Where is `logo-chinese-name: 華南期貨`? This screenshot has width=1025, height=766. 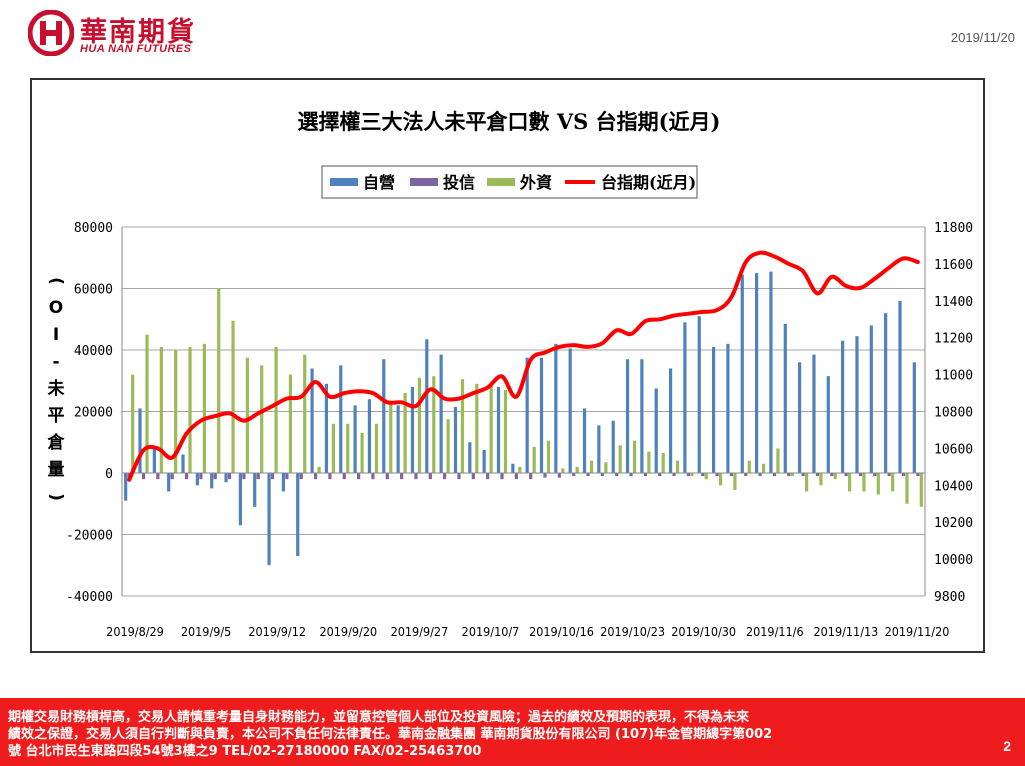 logo-chinese-name: 華南期貨 is located at coordinates (138, 32).